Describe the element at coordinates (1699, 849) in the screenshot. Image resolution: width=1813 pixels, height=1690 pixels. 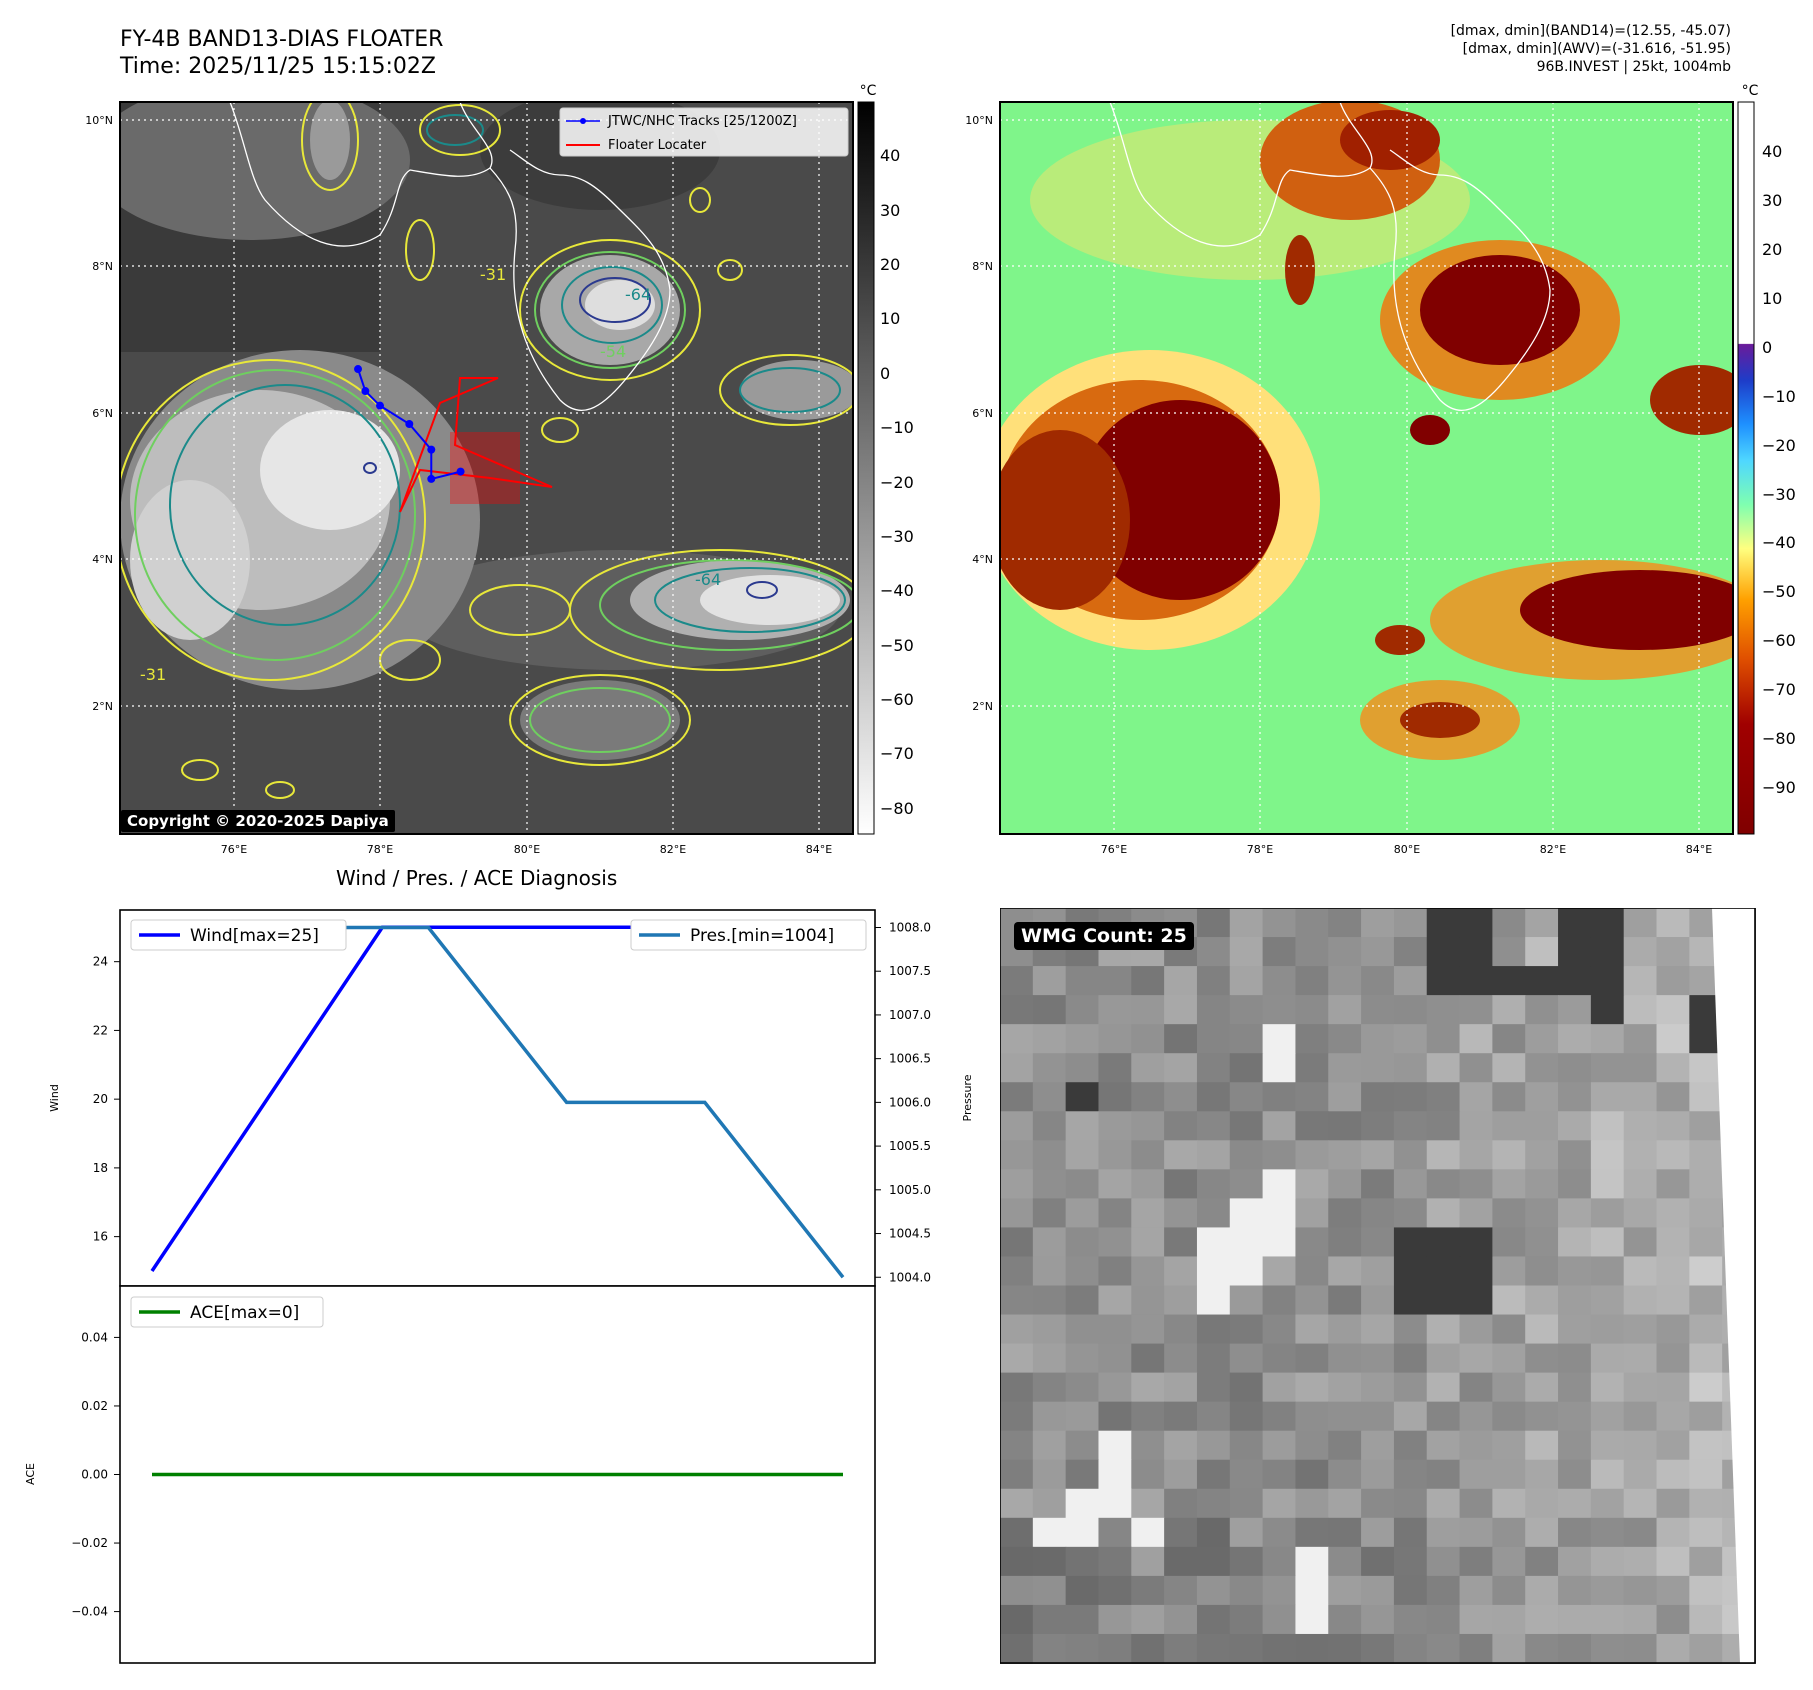
I see `lon-tick: 84°E` at that location.